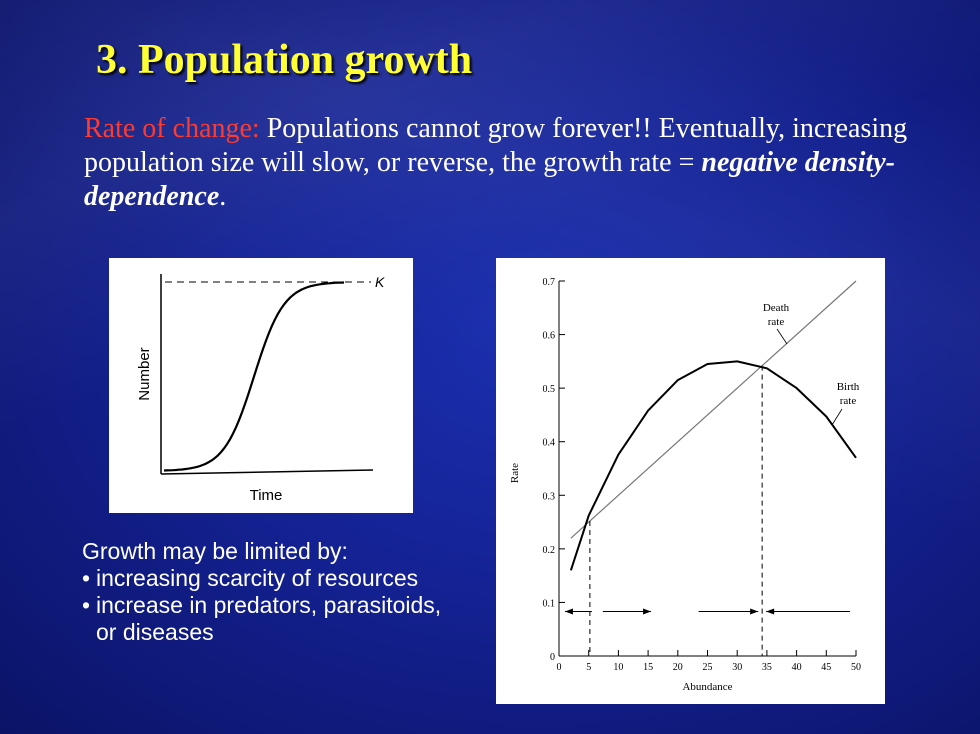 The height and width of the screenshot is (734, 980). Describe the element at coordinates (826, 667) in the screenshot. I see `x-tick-label: 45` at that location.